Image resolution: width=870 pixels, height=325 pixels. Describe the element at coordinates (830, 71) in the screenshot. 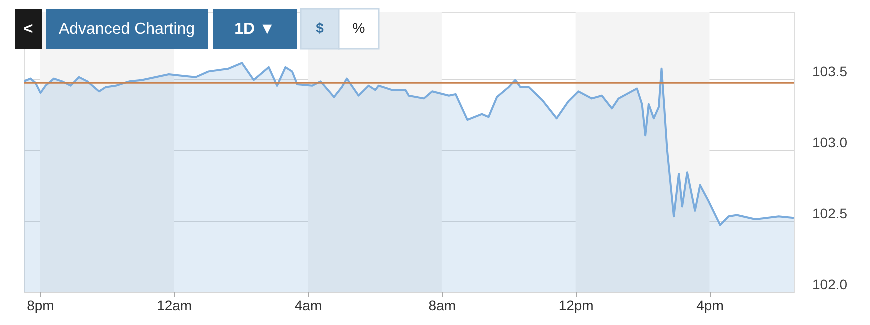

I see `y-tick-label: 103.5` at that location.